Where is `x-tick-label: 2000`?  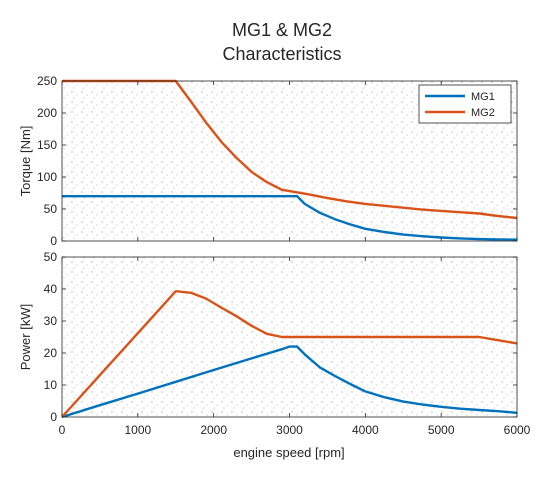 x-tick-label: 2000 is located at coordinates (213, 430).